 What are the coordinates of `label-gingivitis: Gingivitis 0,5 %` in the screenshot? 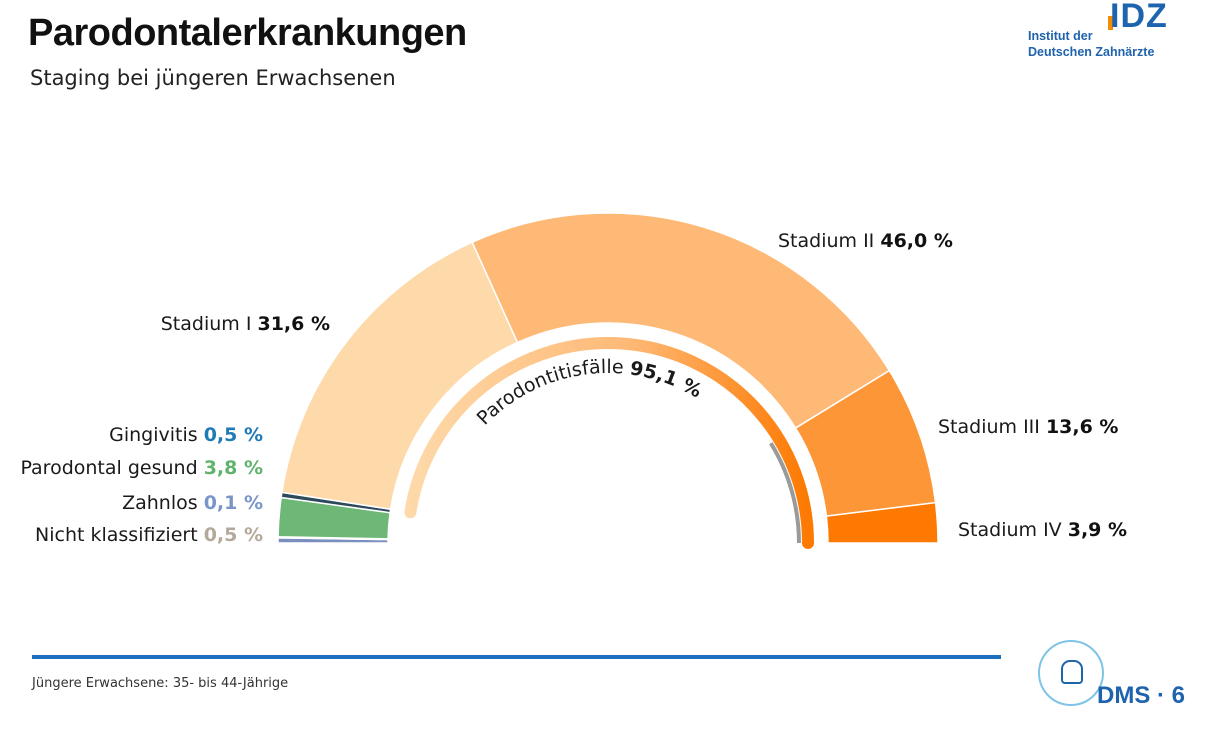 It's located at (186, 435).